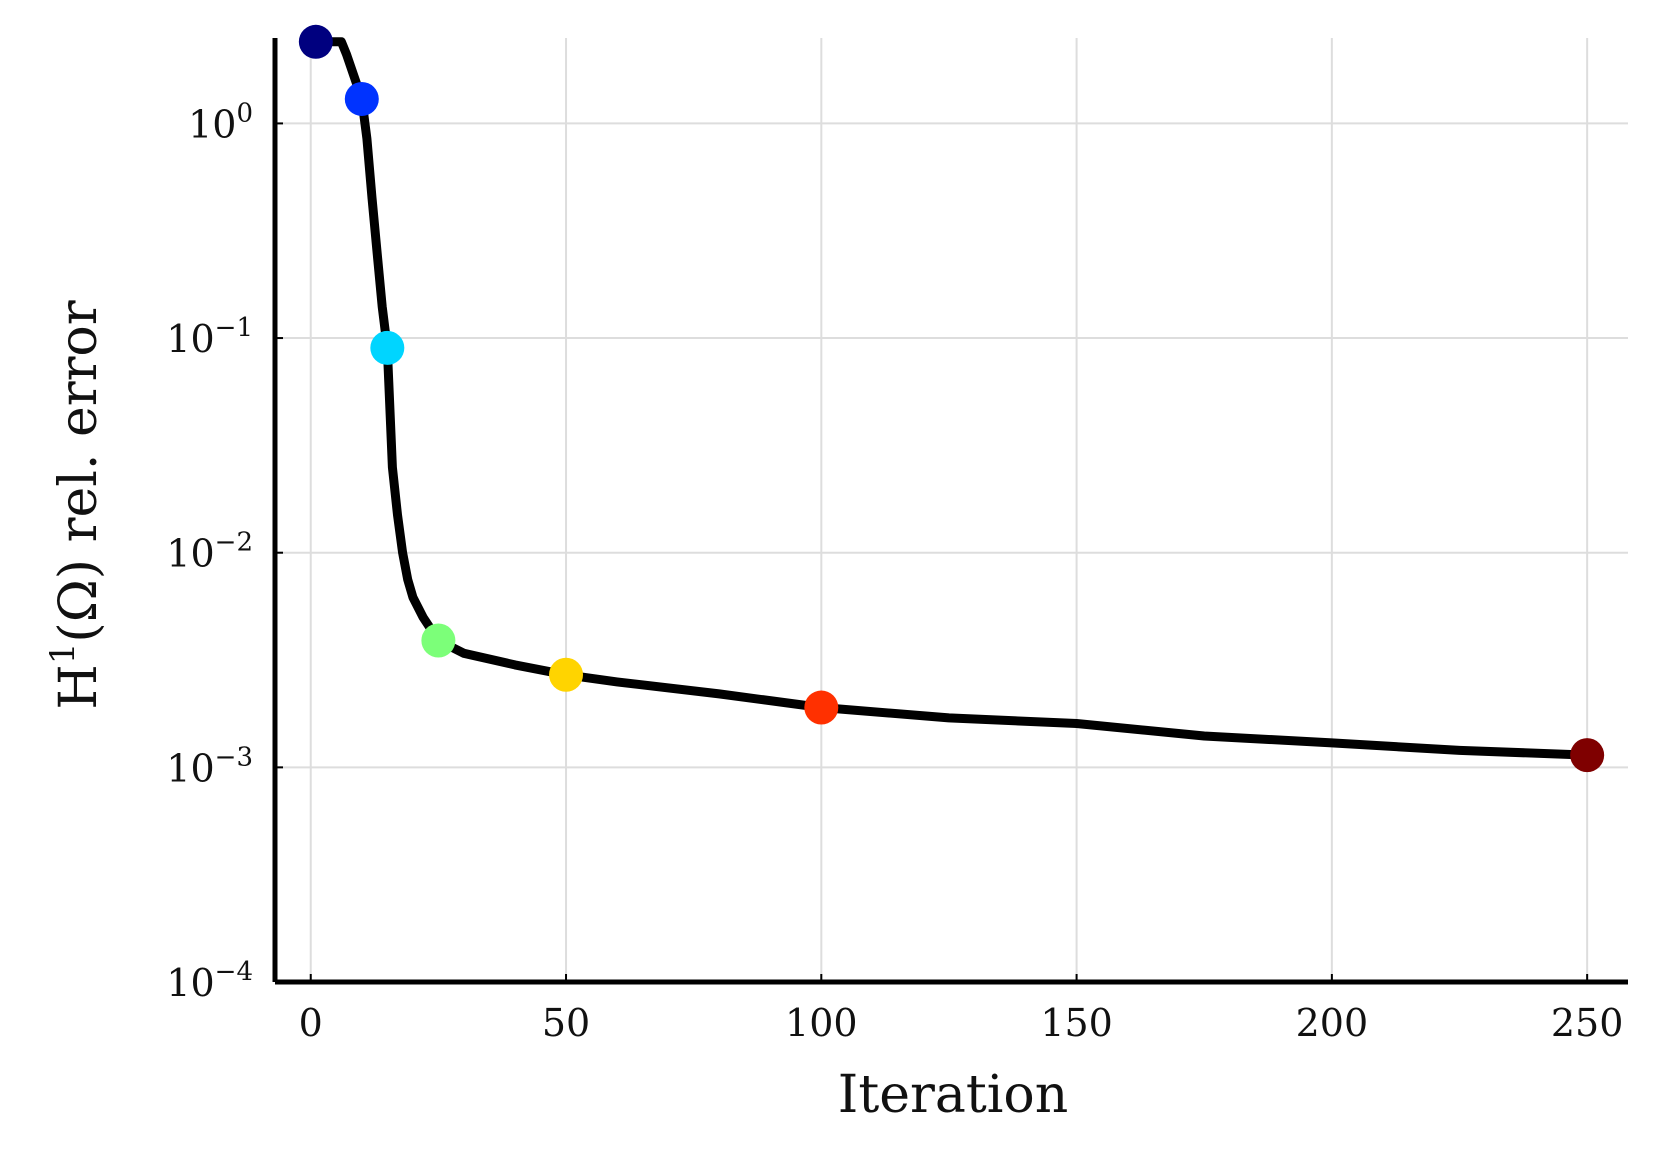 The height and width of the screenshot is (1151, 1660). I want to click on x-tick-label: 0, so click(311, 1023).